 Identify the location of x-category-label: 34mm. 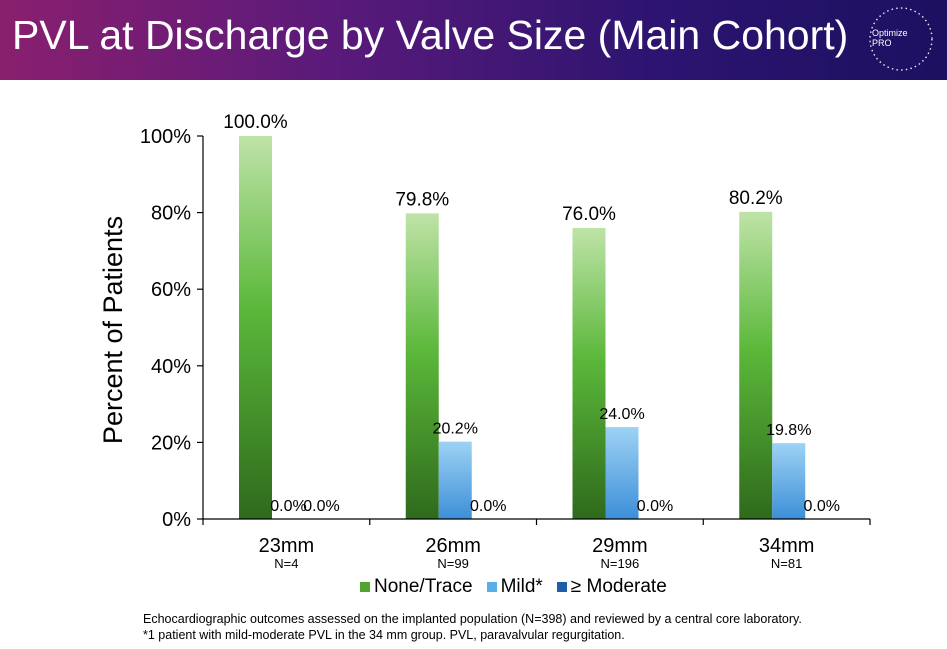
(787, 546).